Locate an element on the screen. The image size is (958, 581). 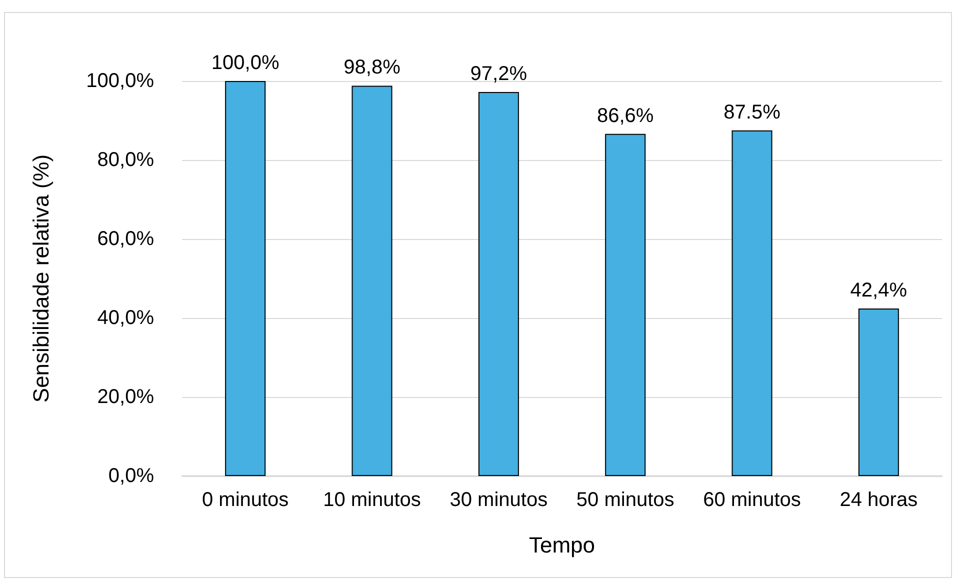
y-tick-label: 80,0% is located at coordinates (125, 160).